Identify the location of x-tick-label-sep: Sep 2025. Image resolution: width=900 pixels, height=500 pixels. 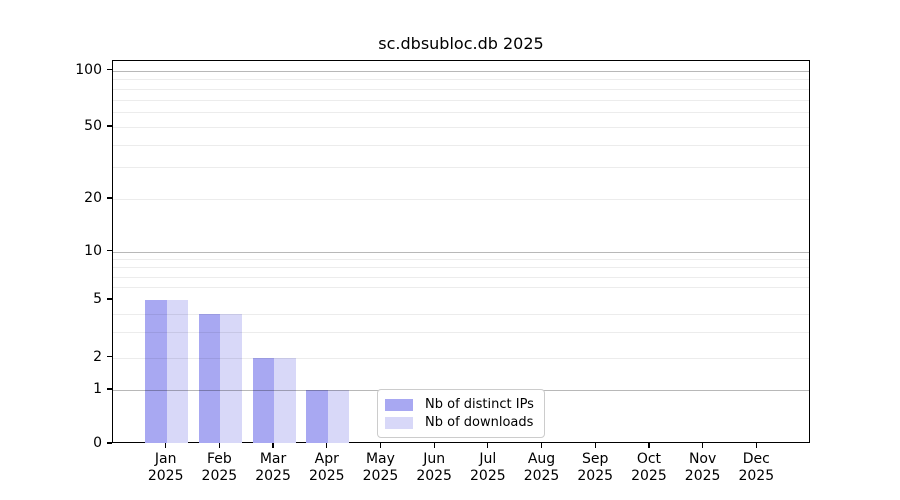
(595, 467).